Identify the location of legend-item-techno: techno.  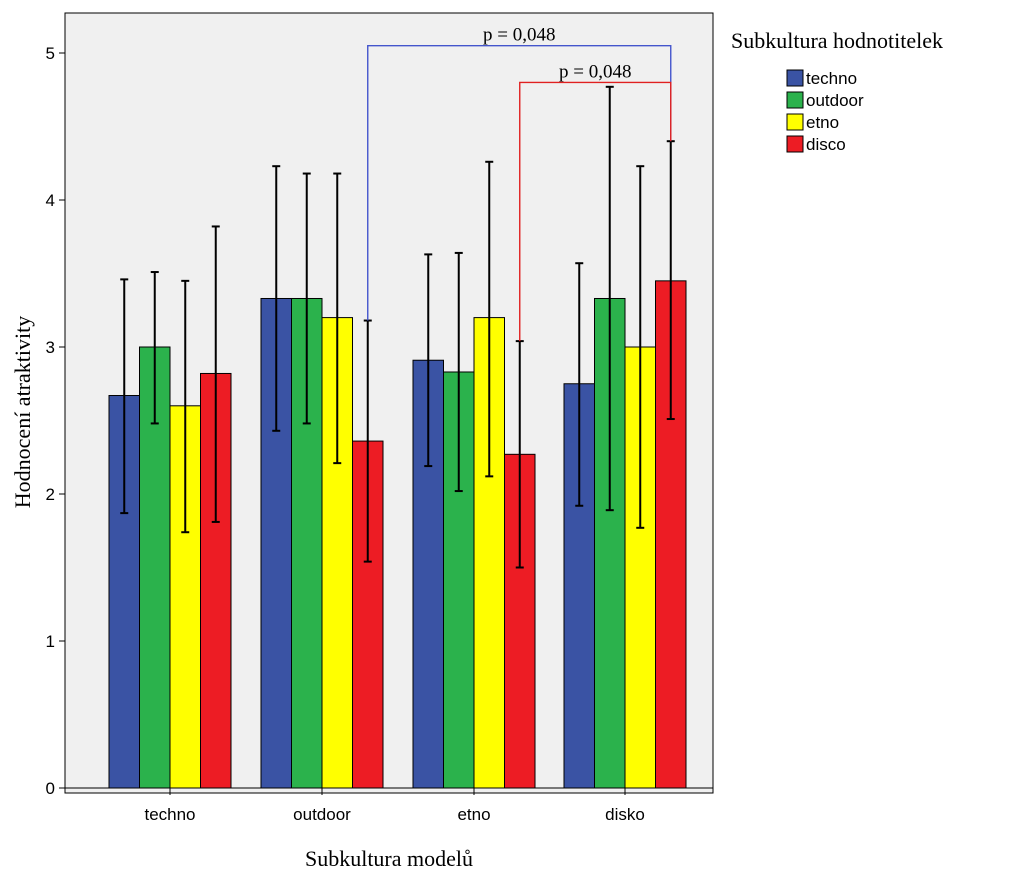
(821, 78).